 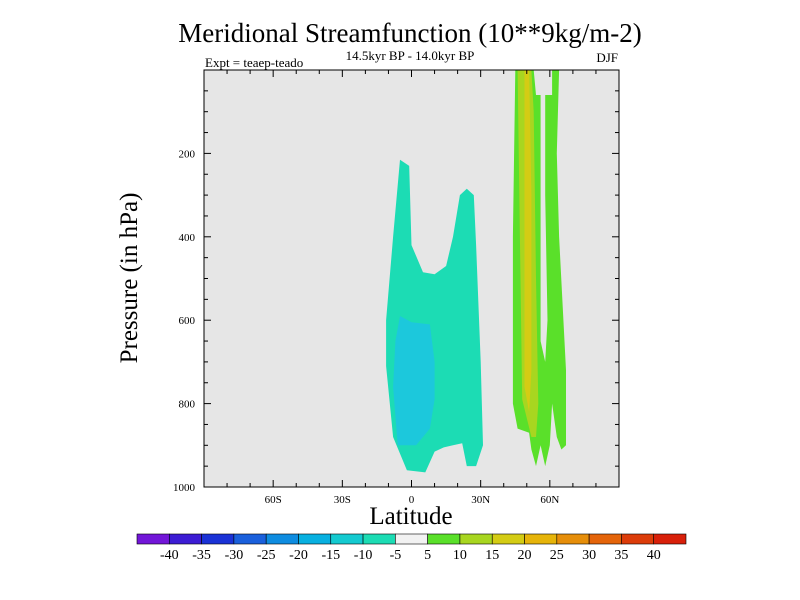 What do you see at coordinates (266, 555) in the screenshot?
I see `colorbar-label: -25` at bounding box center [266, 555].